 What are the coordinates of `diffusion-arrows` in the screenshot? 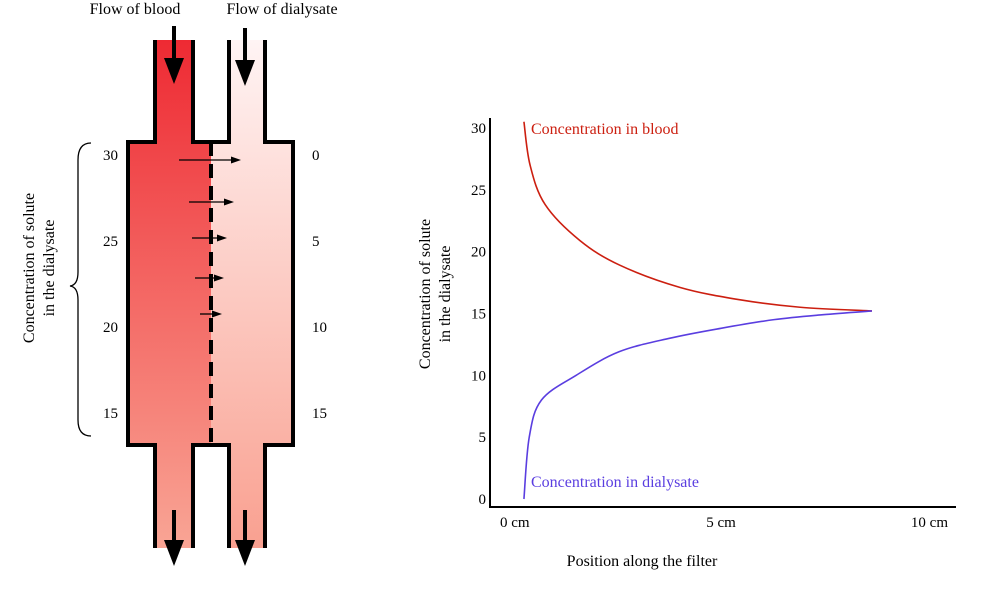 It's located at (210, 237).